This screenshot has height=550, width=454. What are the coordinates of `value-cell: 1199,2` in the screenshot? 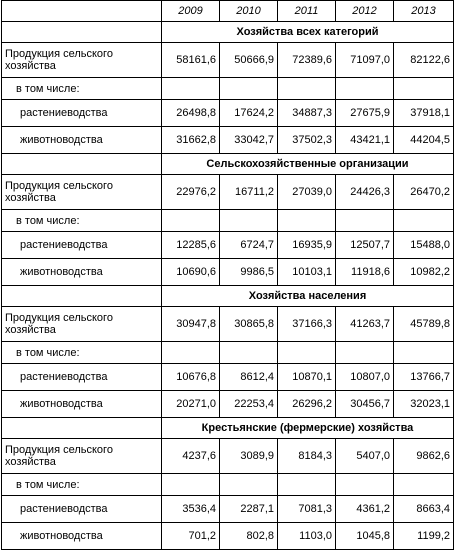 It's located at (423, 536).